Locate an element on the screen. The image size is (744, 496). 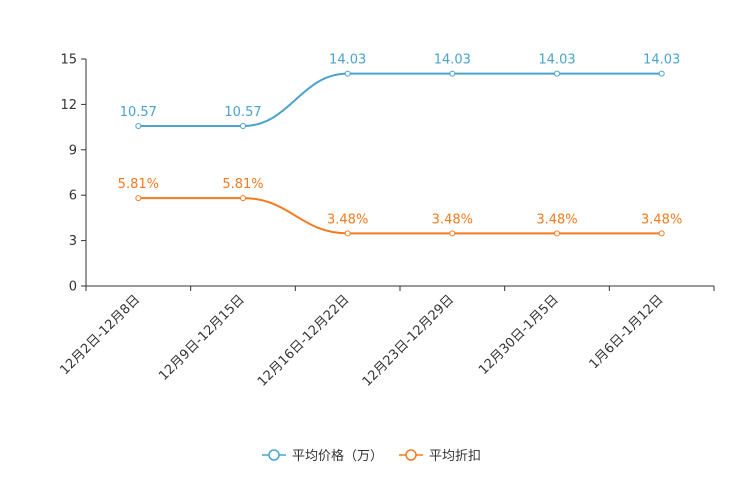
series-2: 5.81% 5.81% 3.48% 3.48% 3.48% 3.48% is located at coordinates (400, 207).